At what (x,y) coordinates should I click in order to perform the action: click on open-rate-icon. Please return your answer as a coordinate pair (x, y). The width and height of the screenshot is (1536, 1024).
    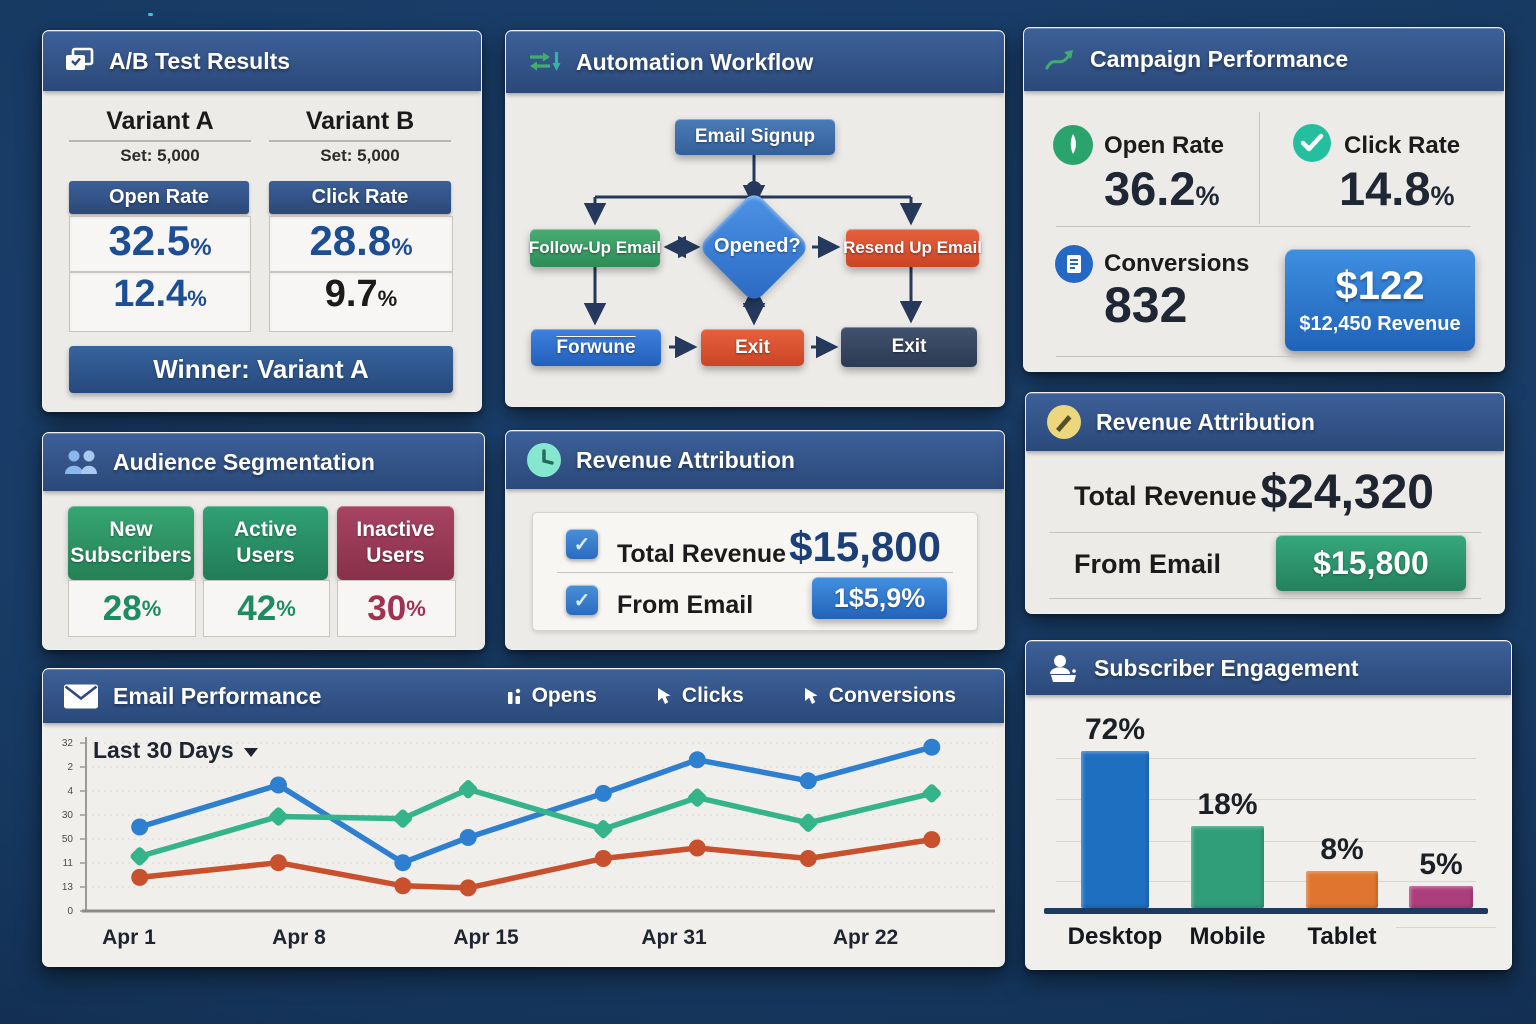
    Looking at the image, I should click on (1073, 145).